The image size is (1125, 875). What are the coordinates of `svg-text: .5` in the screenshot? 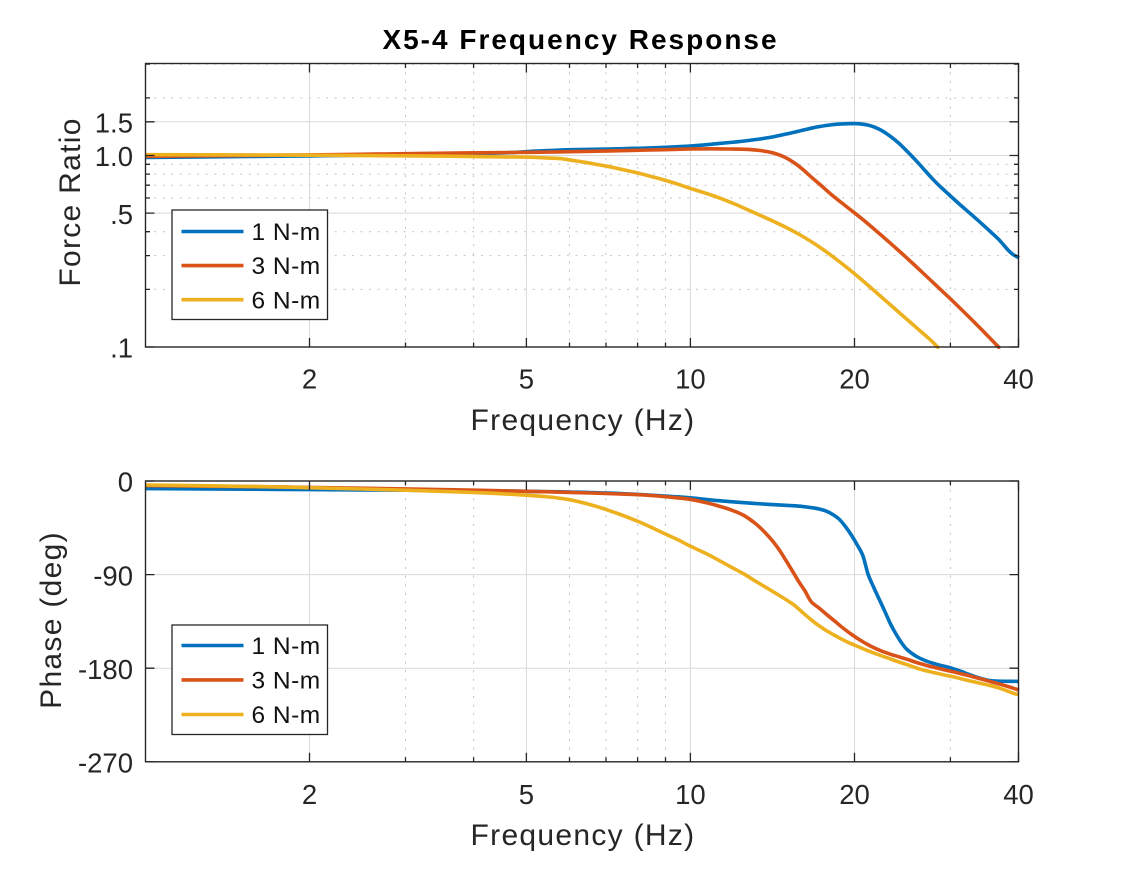 It's located at (121, 214).